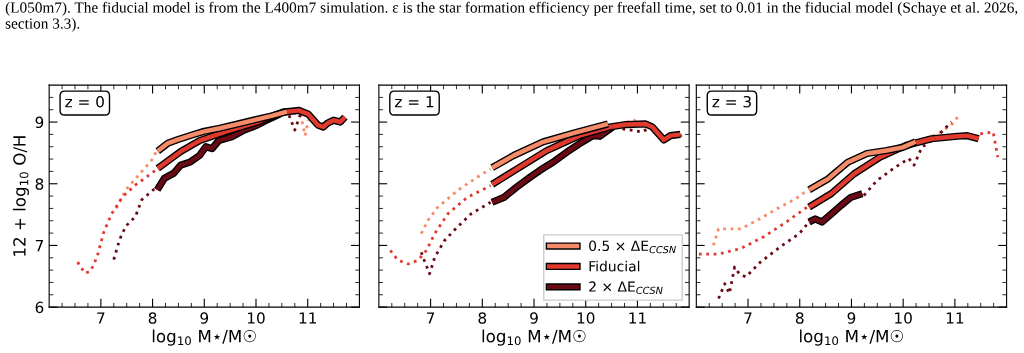 The height and width of the screenshot is (353, 1024). Describe the element at coordinates (39, 307) in the screenshot. I see `y-tick-label: 6` at that location.